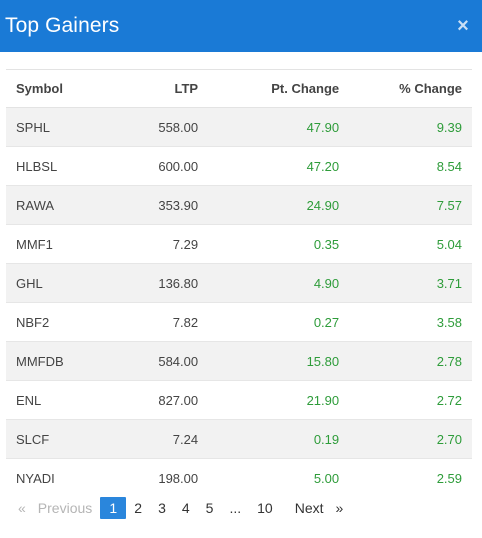 This screenshot has width=482, height=538. Describe the element at coordinates (29, 283) in the screenshot. I see `cell-symbol: GHL` at that location.